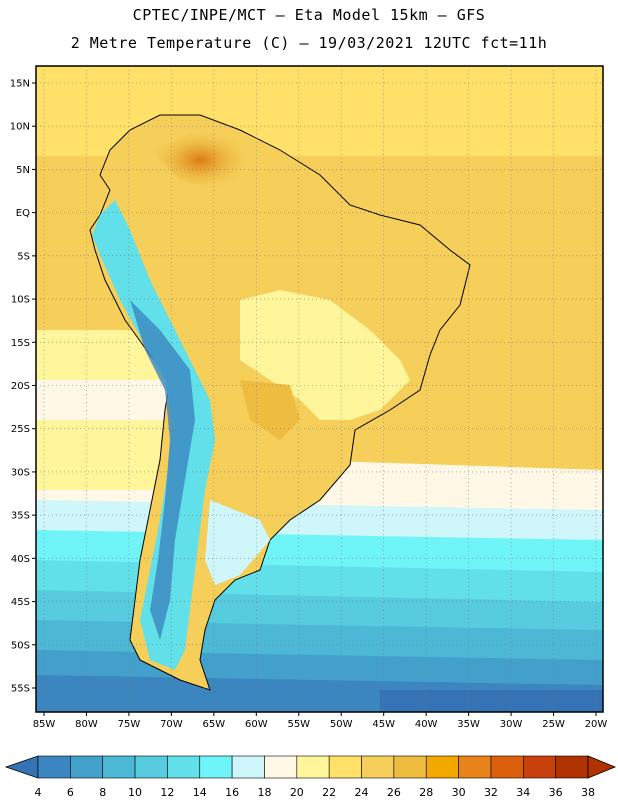  I want to click on colorbar-label: 36, so click(556, 792).